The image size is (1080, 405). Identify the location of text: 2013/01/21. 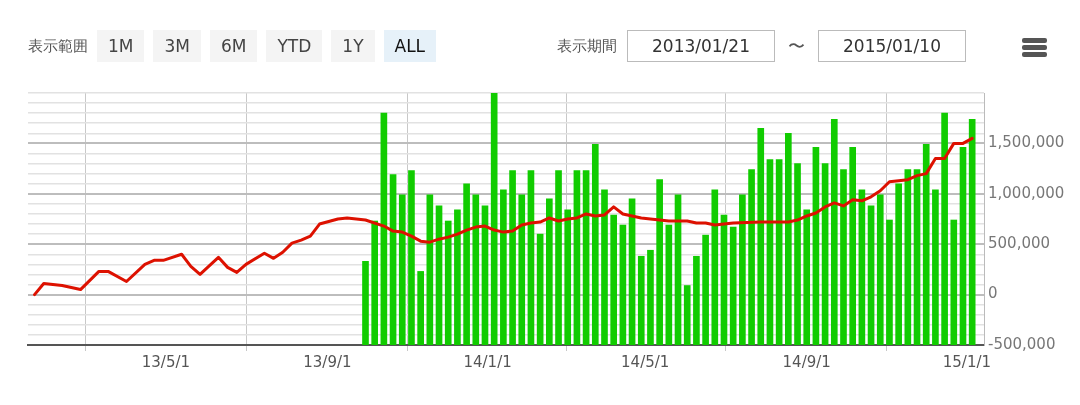
(701, 46).